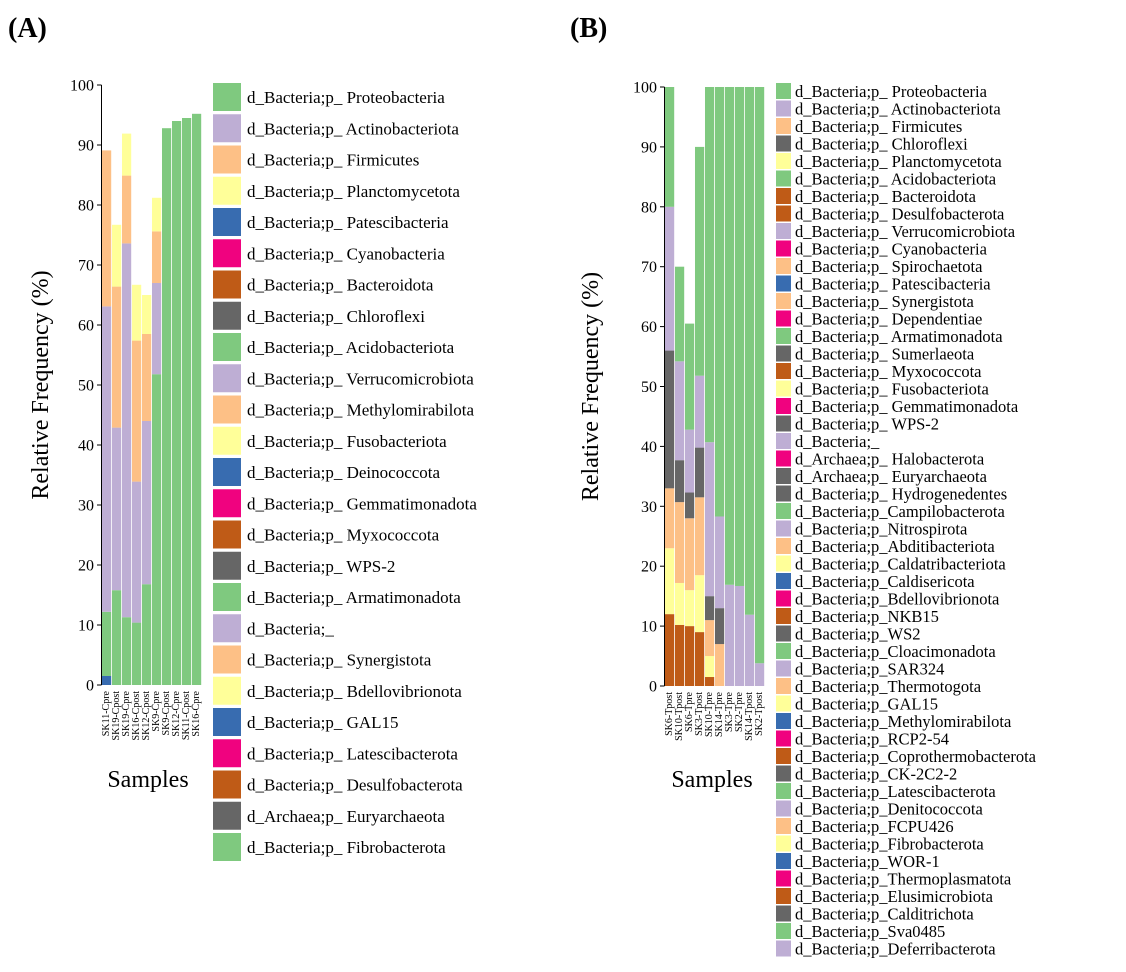 This screenshot has height=972, width=1126. I want to click on x-axis-title: Samples, so click(147, 780).